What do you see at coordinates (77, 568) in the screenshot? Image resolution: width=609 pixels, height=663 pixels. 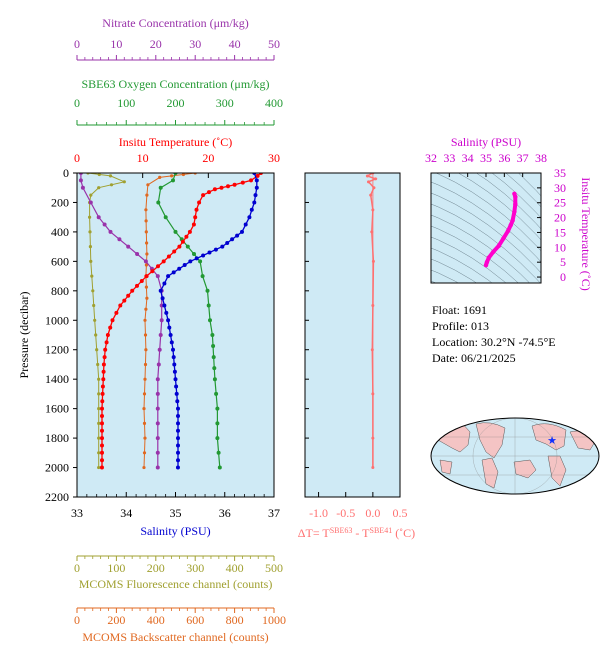 I see `fluorescence-tick-label: 0` at bounding box center [77, 568].